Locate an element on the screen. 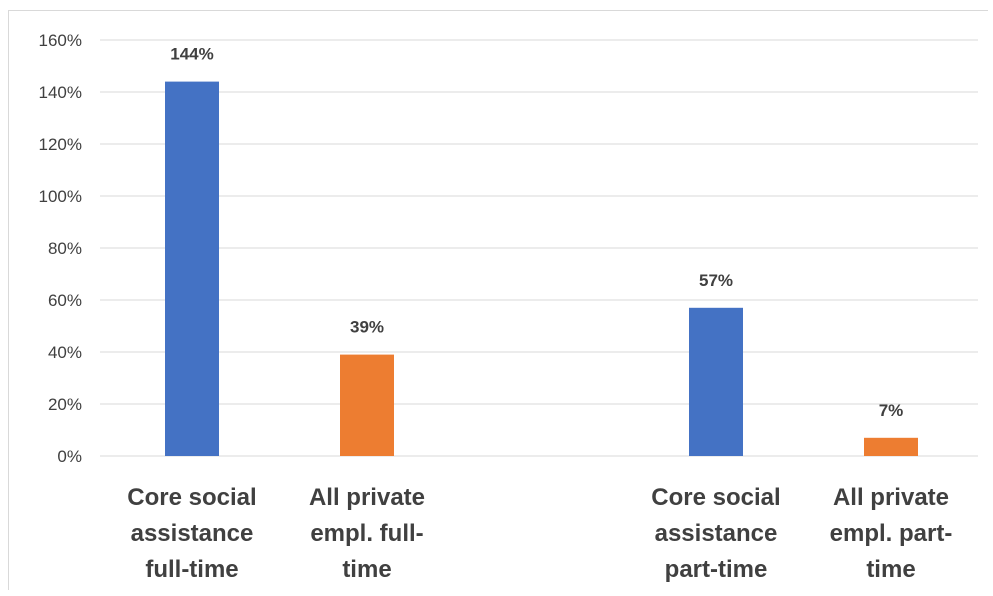  data-label: 7% is located at coordinates (891, 410).